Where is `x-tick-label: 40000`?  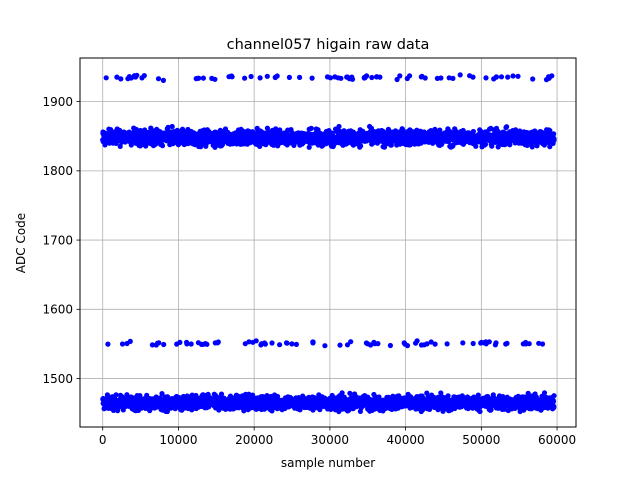
x-tick-label: 40000 is located at coordinates (406, 440).